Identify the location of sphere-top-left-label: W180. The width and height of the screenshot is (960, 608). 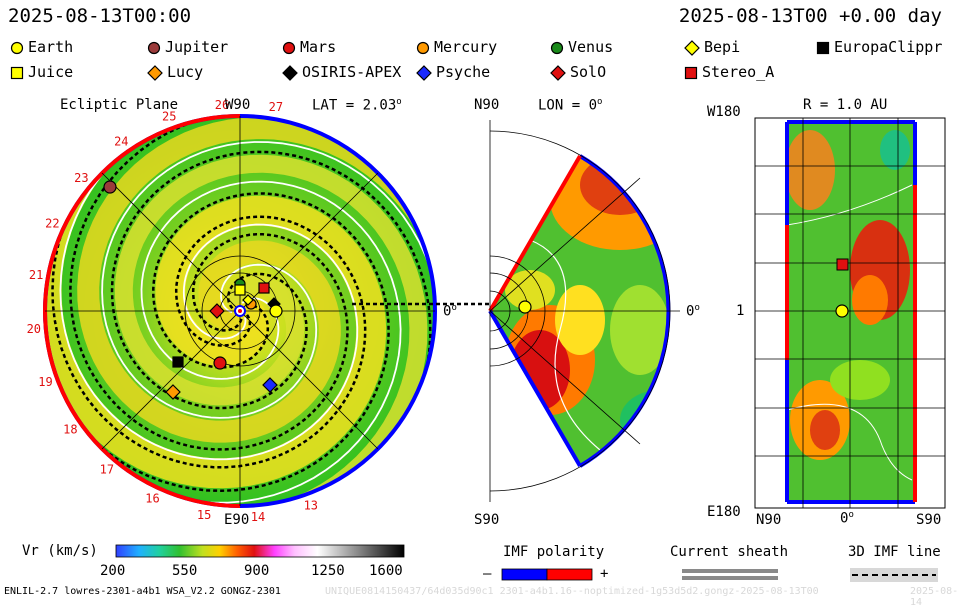
(724, 112).